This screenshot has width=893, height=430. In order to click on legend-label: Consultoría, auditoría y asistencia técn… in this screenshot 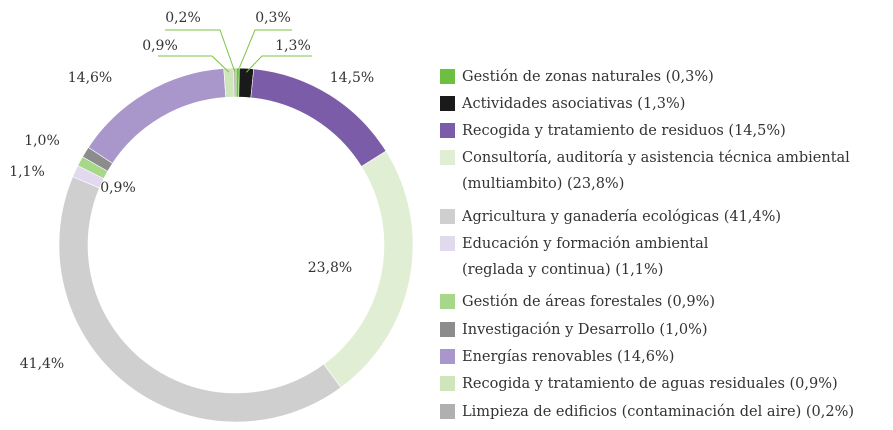, I will do `click(656, 171)`.